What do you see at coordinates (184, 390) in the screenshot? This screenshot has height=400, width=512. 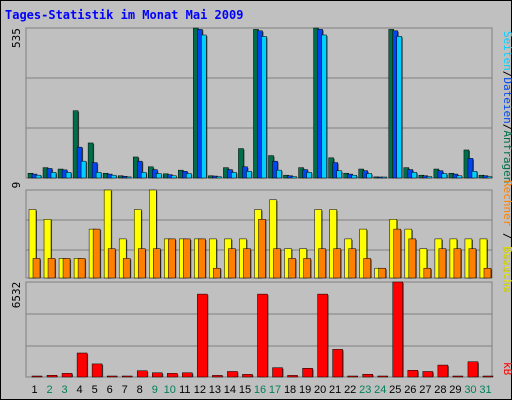 I see `day-label: 11` at bounding box center [184, 390].